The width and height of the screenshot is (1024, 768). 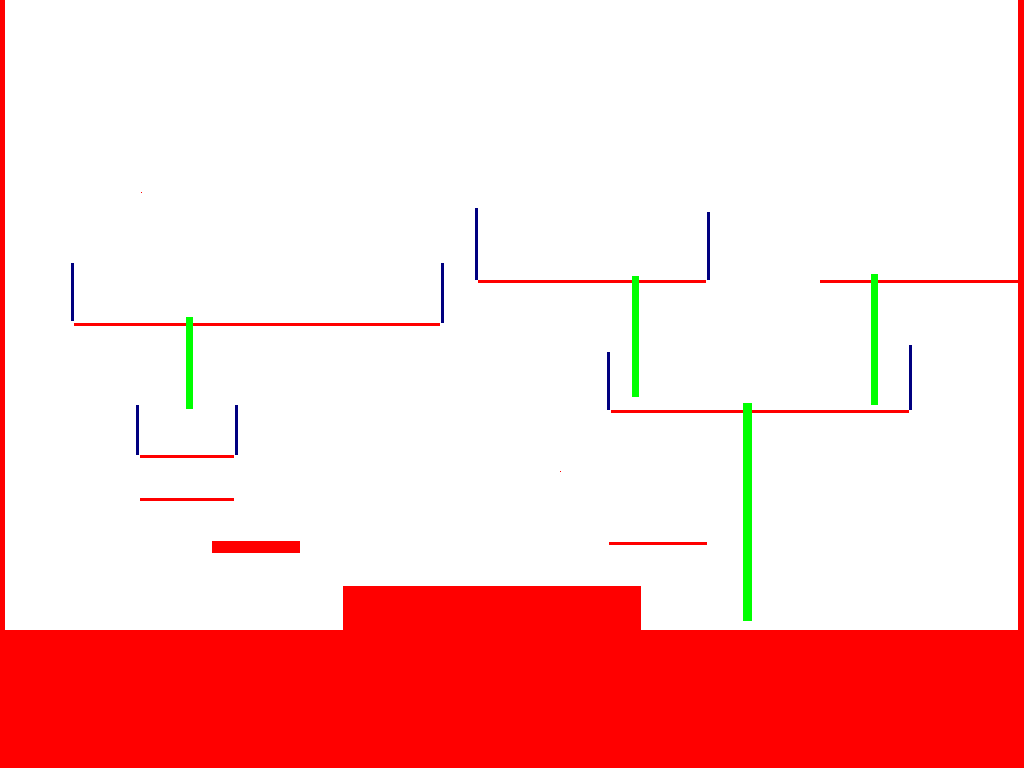 What do you see at coordinates (492, 609) in the screenshot?
I see `ground-raised-block` at bounding box center [492, 609].